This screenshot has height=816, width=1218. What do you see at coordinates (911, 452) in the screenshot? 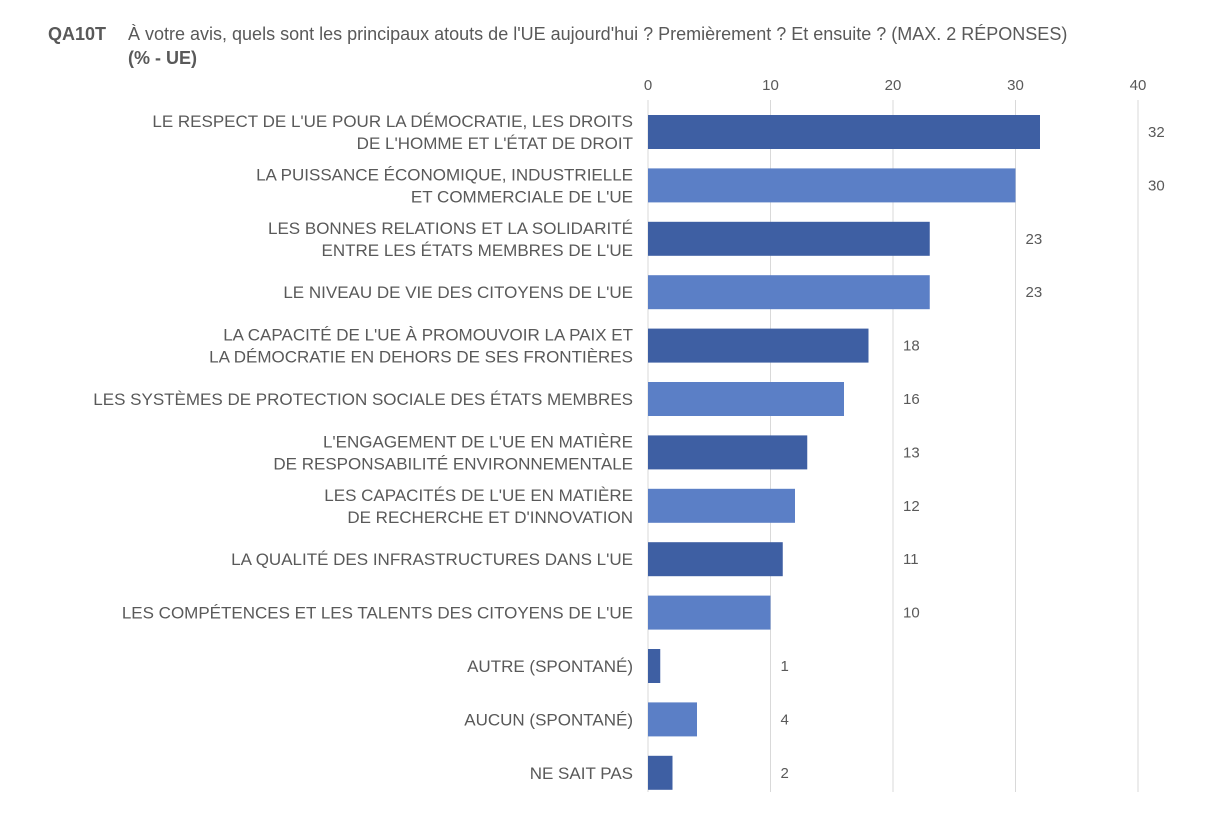
I see `data-label: 13` at bounding box center [911, 452].